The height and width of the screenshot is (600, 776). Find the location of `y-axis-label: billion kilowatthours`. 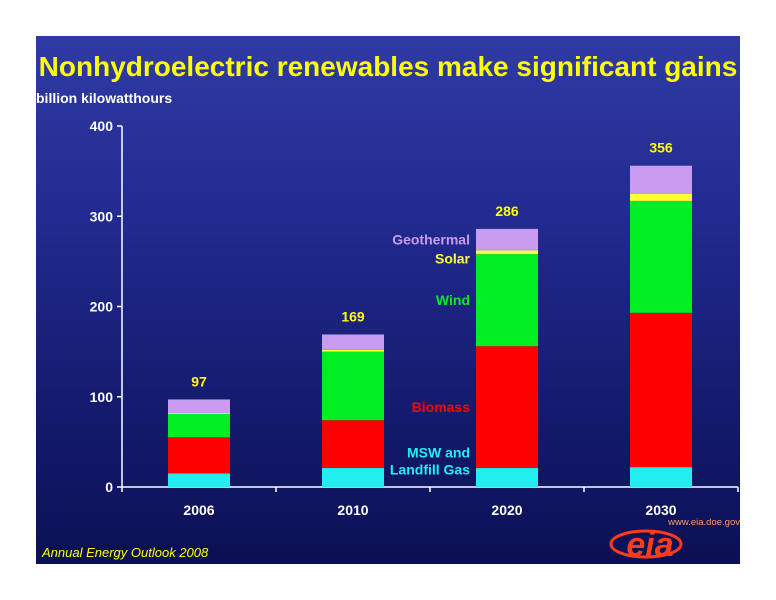

y-axis-label: billion kilowatthours is located at coordinates (104, 98).